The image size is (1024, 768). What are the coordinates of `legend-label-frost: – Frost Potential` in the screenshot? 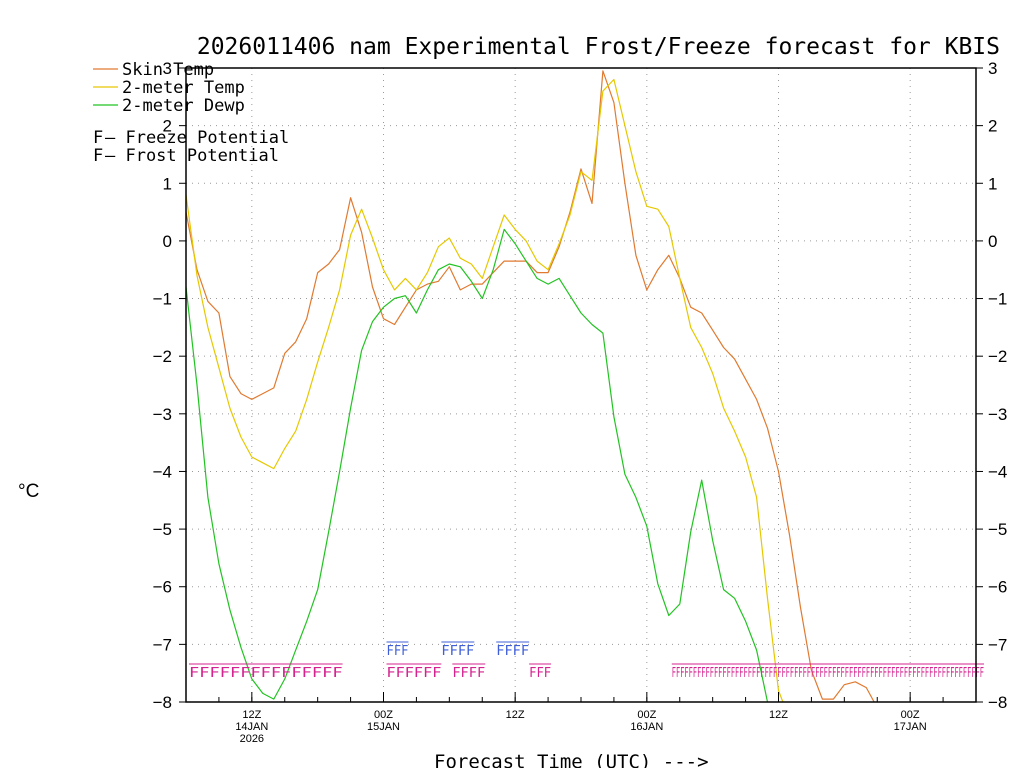 It's located at (192, 156).